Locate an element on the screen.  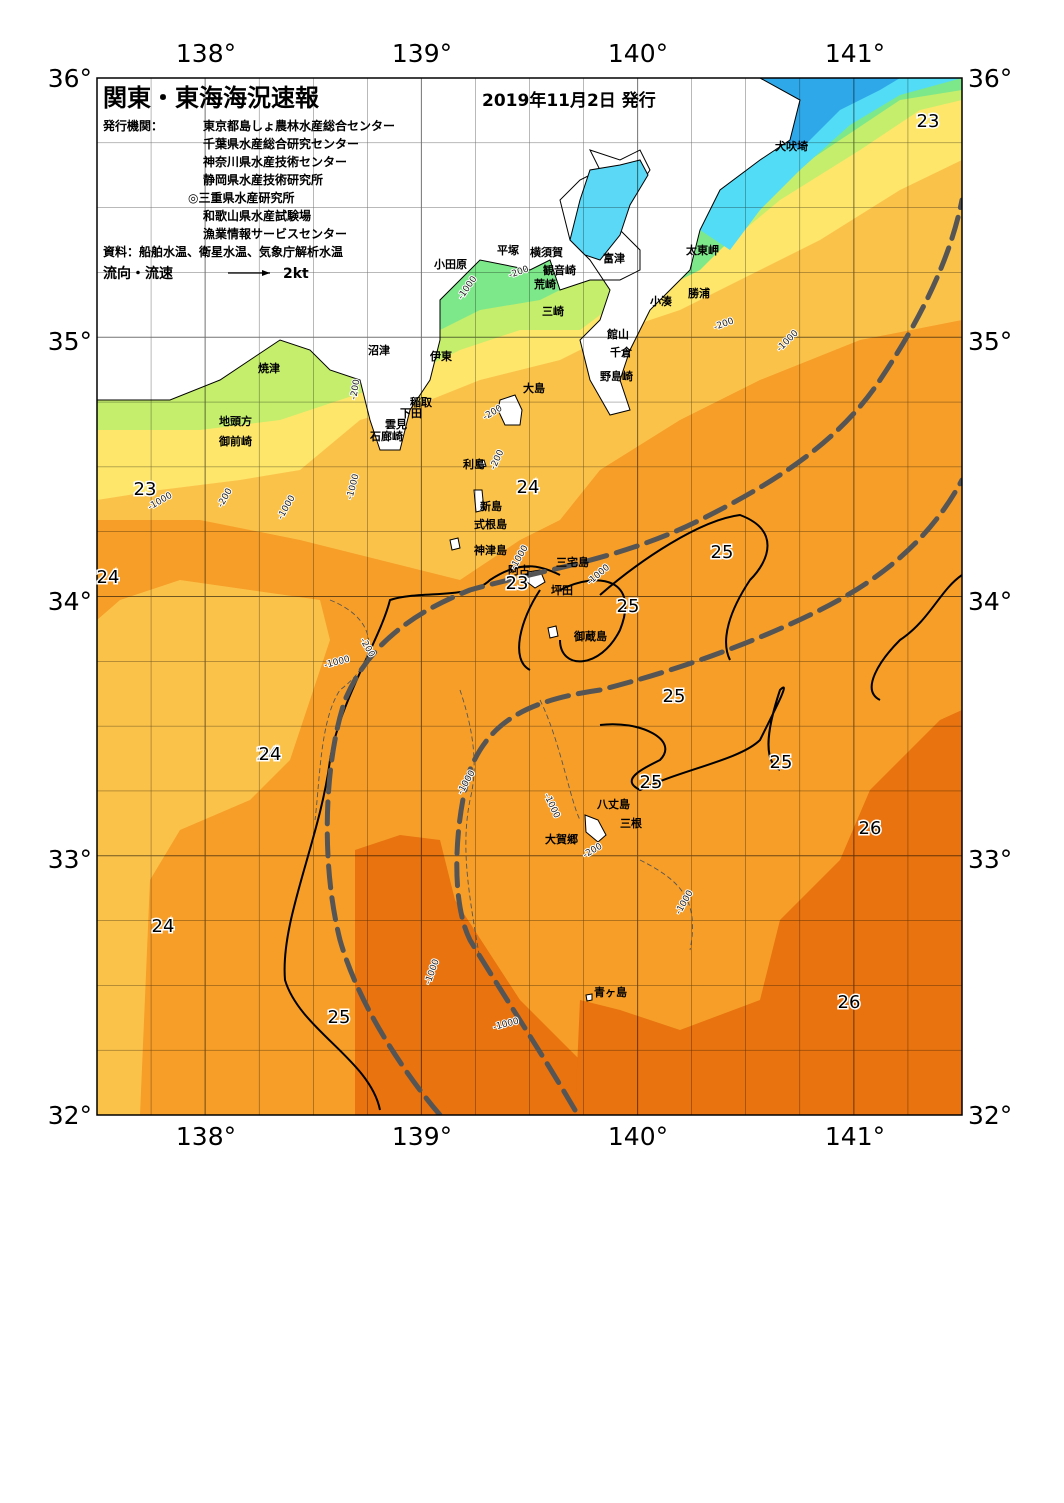
place-label: 伊東 is located at coordinates (441, 356).